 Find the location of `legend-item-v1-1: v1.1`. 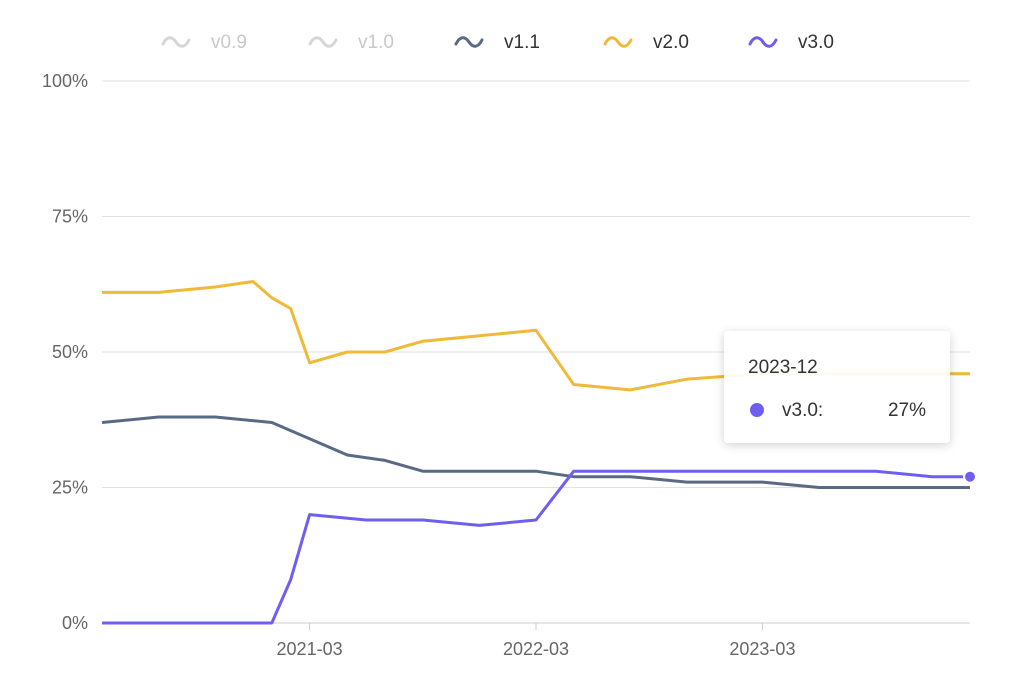

legend-item-v1-1: v1.1 is located at coordinates (497, 42).